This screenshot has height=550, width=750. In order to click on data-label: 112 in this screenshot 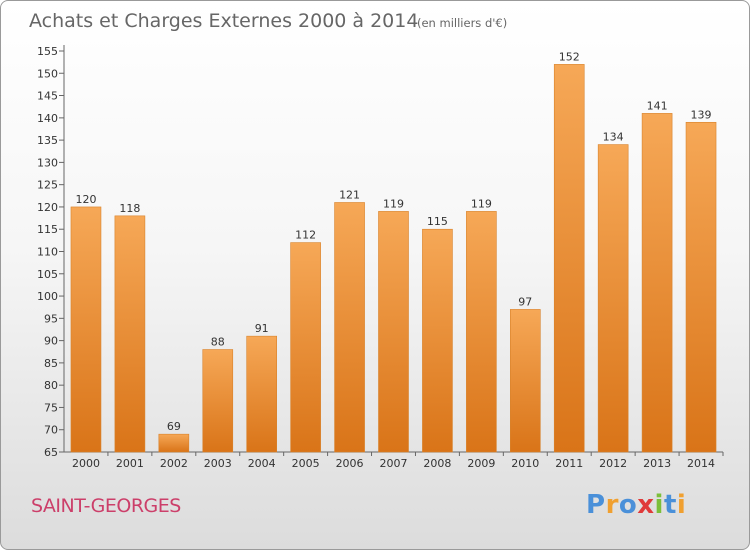, I will do `click(305, 235)`.